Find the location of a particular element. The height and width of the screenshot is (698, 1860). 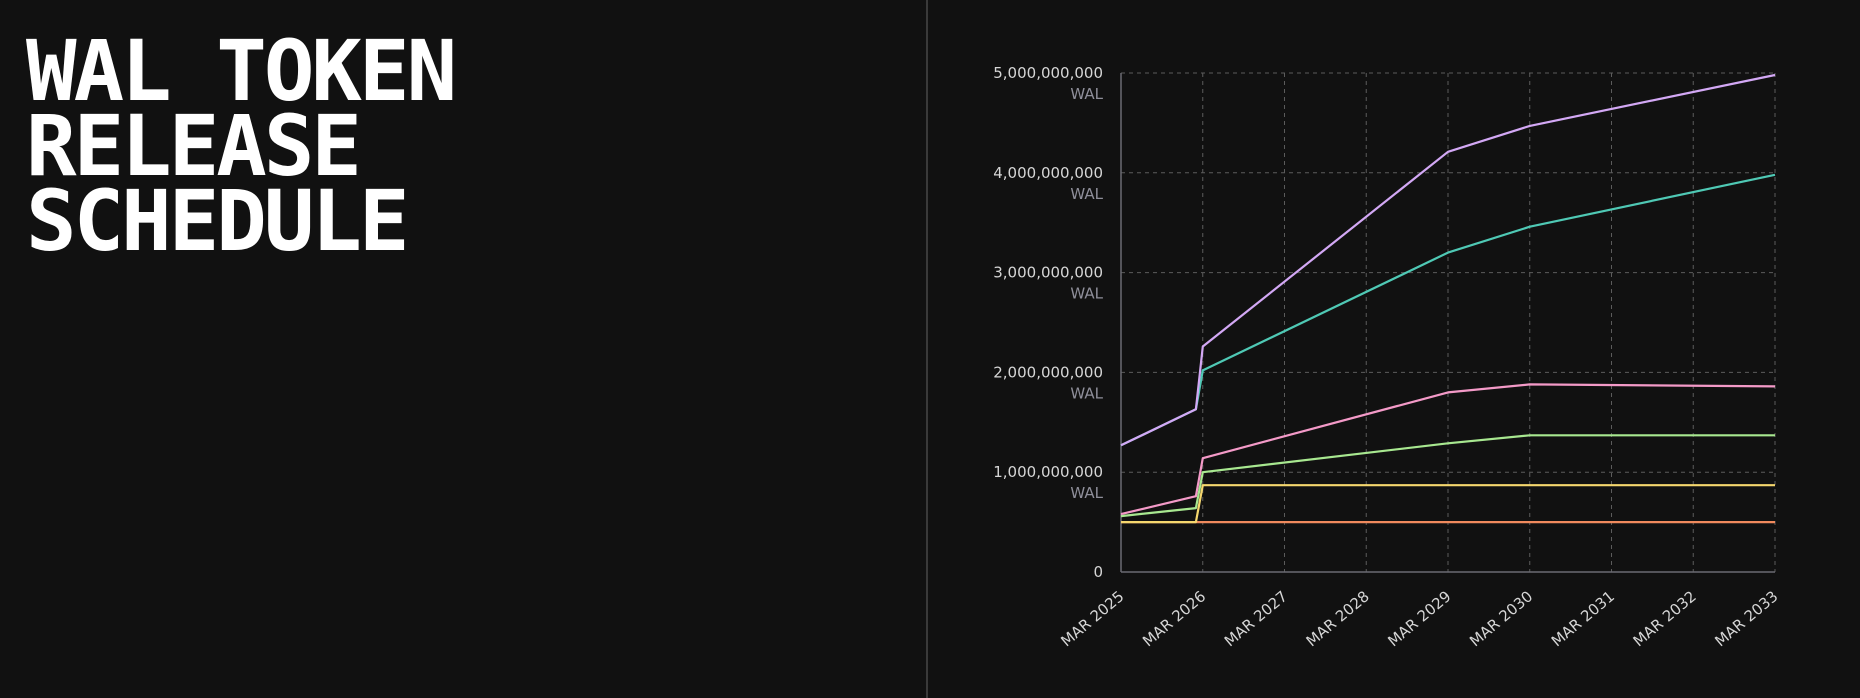

title-line-3: SCHEDULE is located at coordinates (218, 221).